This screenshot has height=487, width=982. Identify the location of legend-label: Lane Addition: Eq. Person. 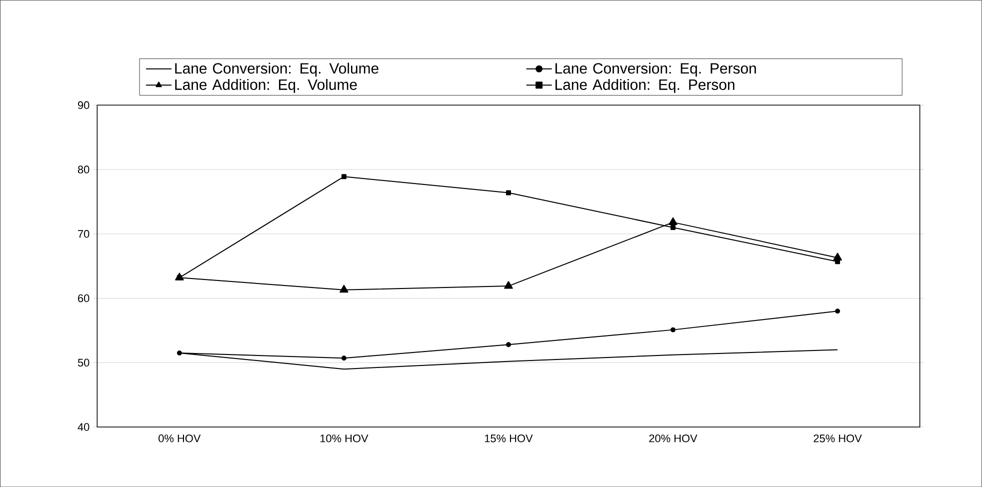
(645, 85).